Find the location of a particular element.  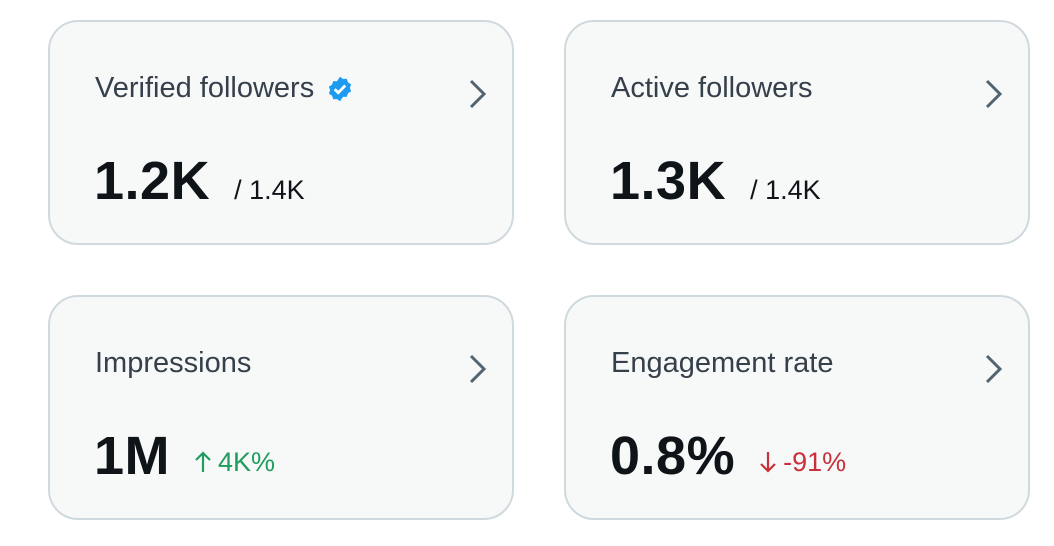

change-value: -91% is located at coordinates (815, 461).